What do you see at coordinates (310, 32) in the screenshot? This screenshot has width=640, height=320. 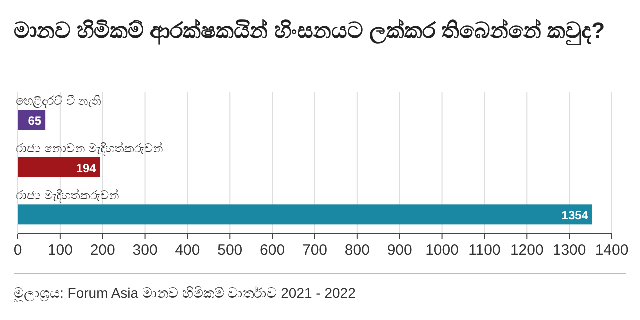 I see `chart-title: මානව හිමිකම් ආරක්ෂකයින් හිංසනයට ලක්කර තිබෙන්නේ කවුද?` at bounding box center [310, 32].